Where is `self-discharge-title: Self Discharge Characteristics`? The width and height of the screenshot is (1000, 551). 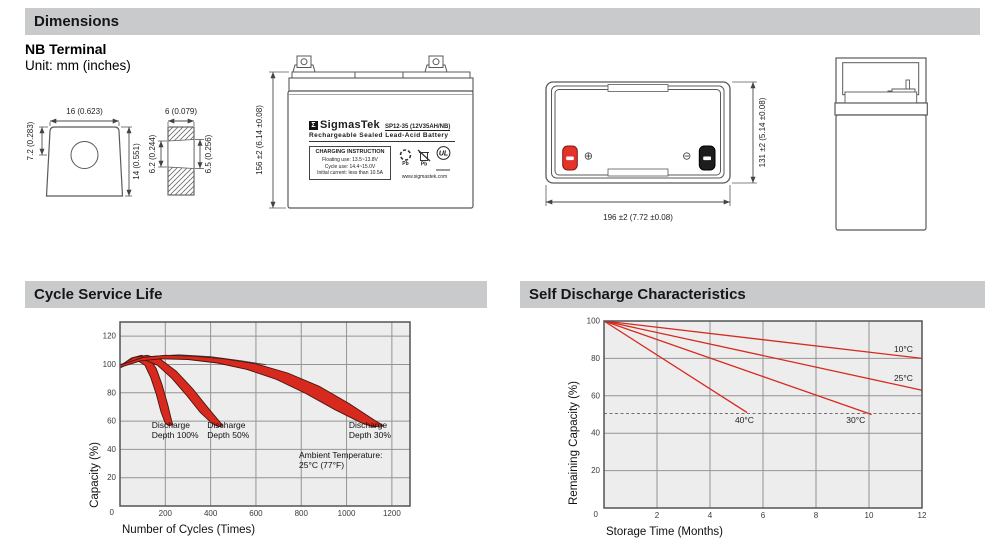 self-discharge-title: Self Discharge Characteristics is located at coordinates (637, 294).